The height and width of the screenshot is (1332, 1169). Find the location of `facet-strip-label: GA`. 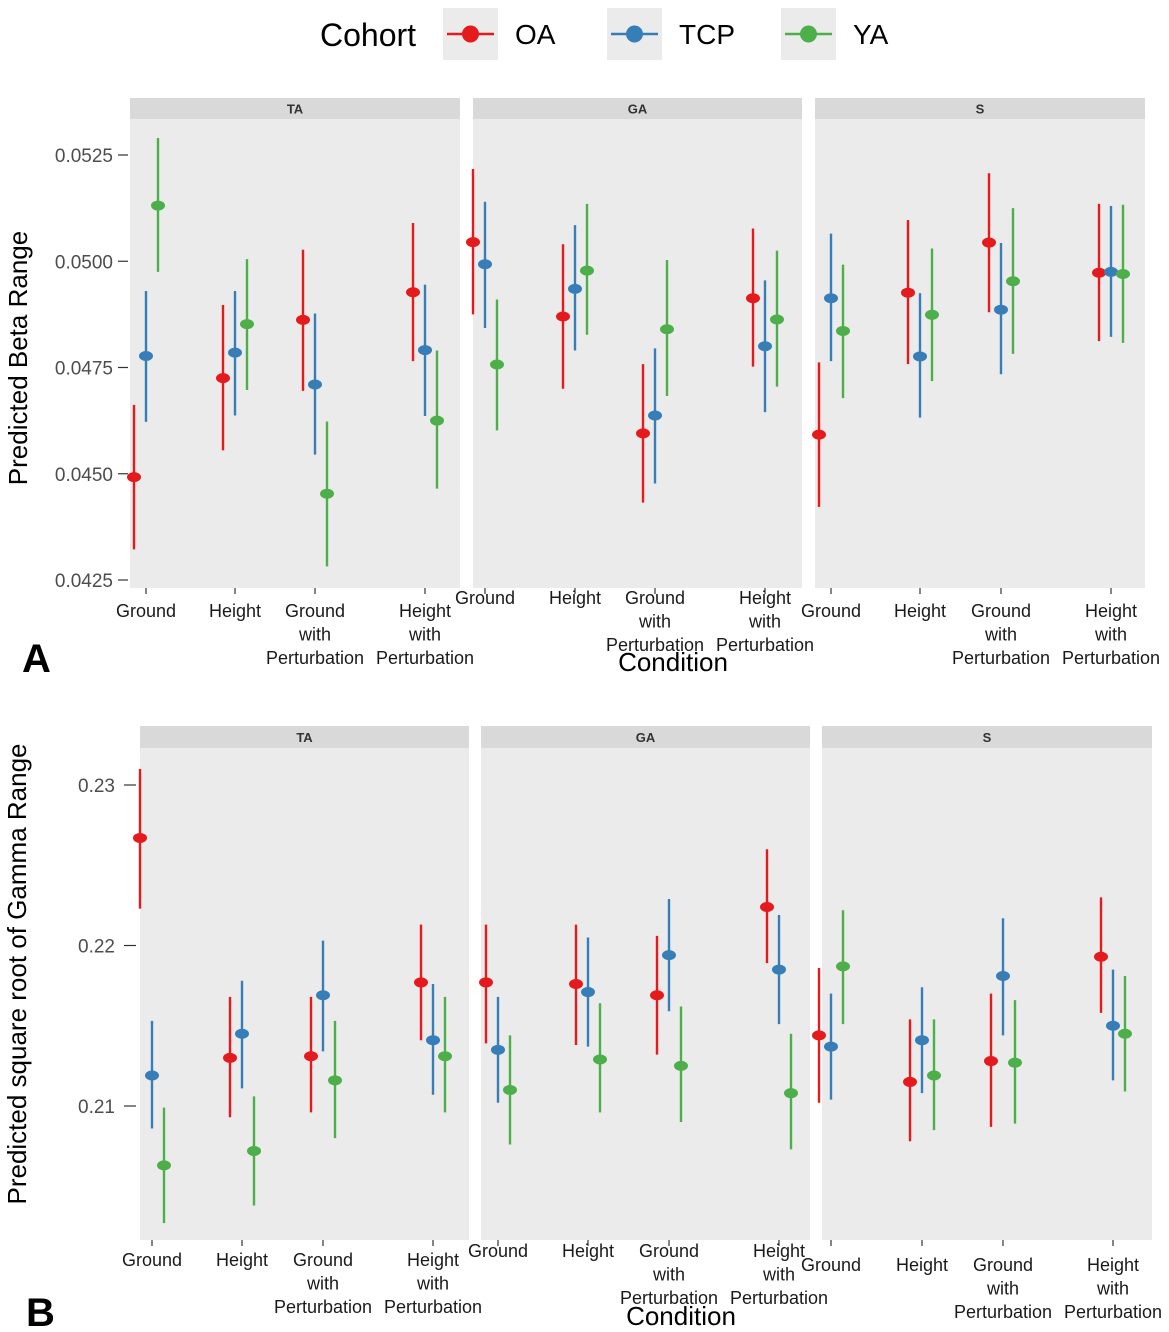

facet-strip-label: GA is located at coordinates (638, 109).